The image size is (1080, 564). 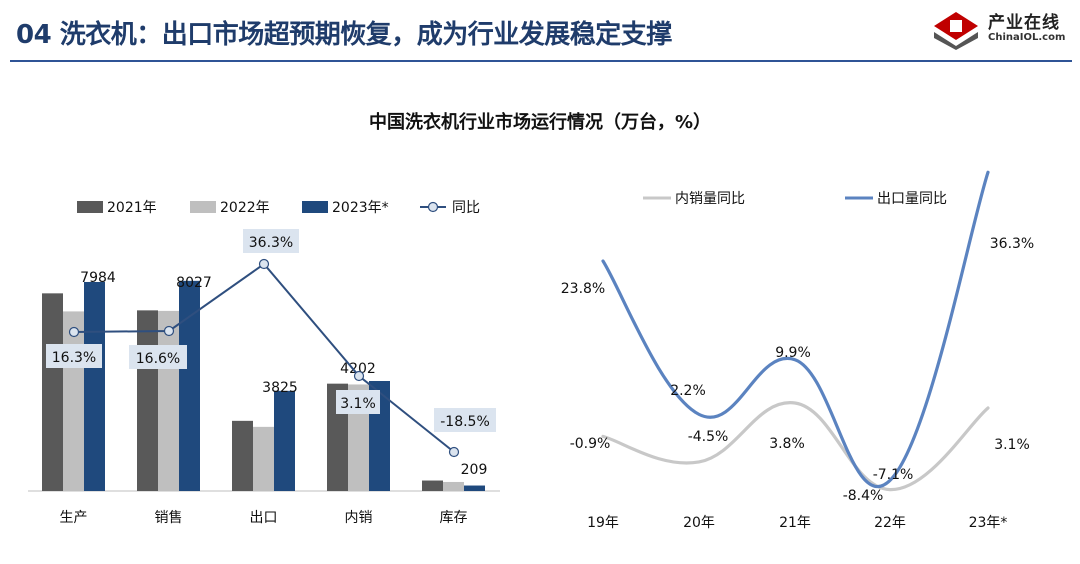 I want to click on bar-销售-2021年, so click(x=147, y=400).